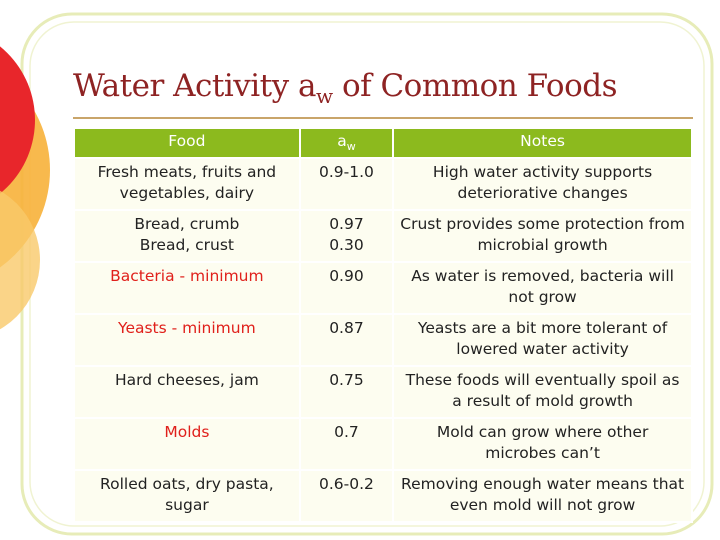  I want to click on column-header: Food, so click(187, 143).